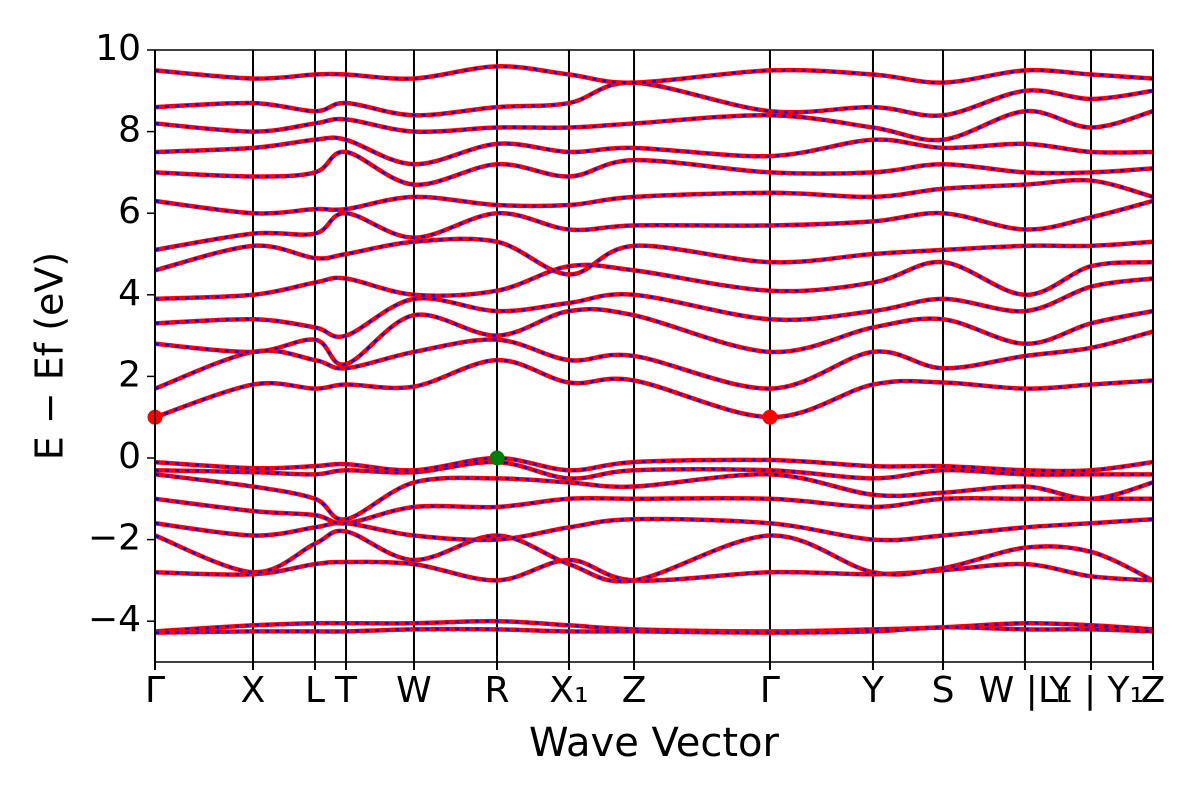 This screenshot has height=800, width=1200. What do you see at coordinates (118, 48) in the screenshot?
I see `y-tick-label: 10` at bounding box center [118, 48].